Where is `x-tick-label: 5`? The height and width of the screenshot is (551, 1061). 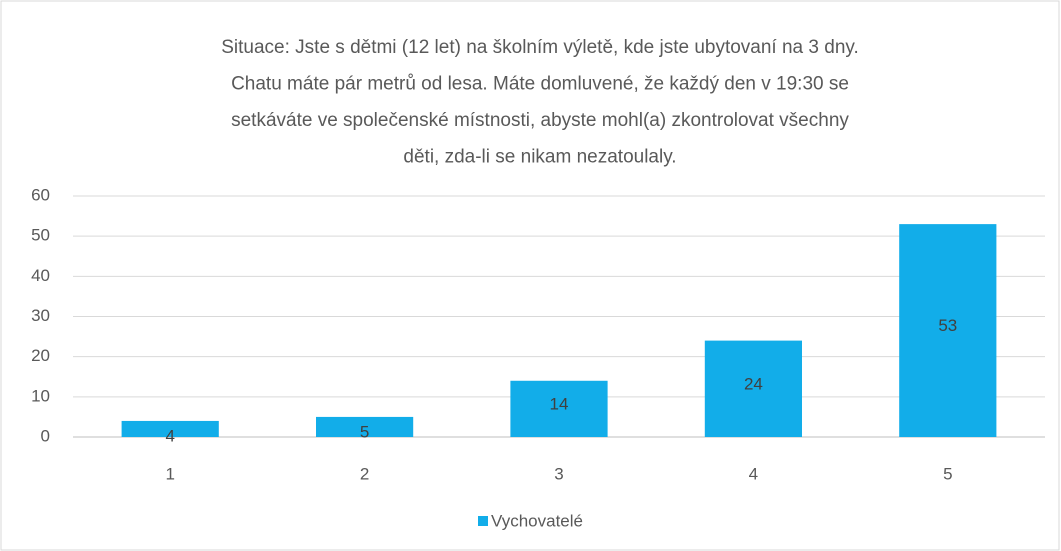 x-tick-label: 5 is located at coordinates (947, 473).